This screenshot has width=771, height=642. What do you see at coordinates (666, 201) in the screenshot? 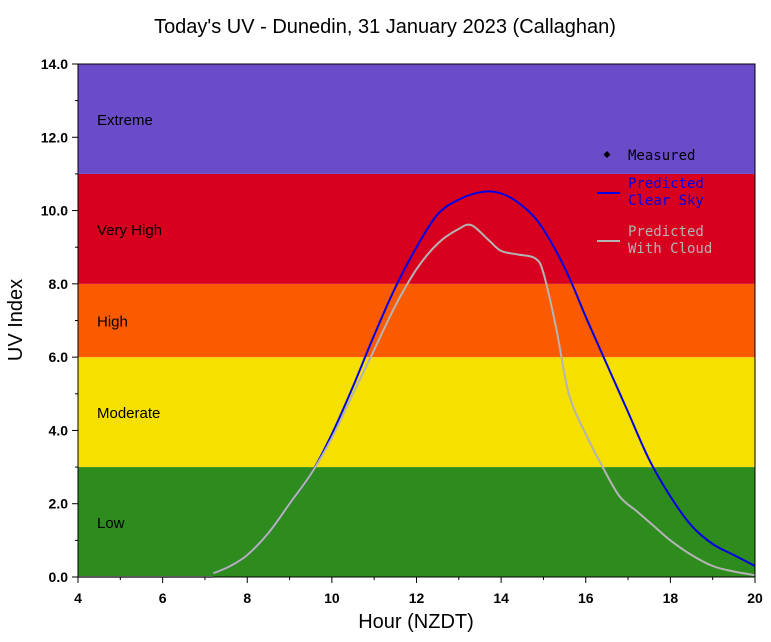
I see `legend-label-predicted-clear-sky: Clear Sky` at bounding box center [666, 201].